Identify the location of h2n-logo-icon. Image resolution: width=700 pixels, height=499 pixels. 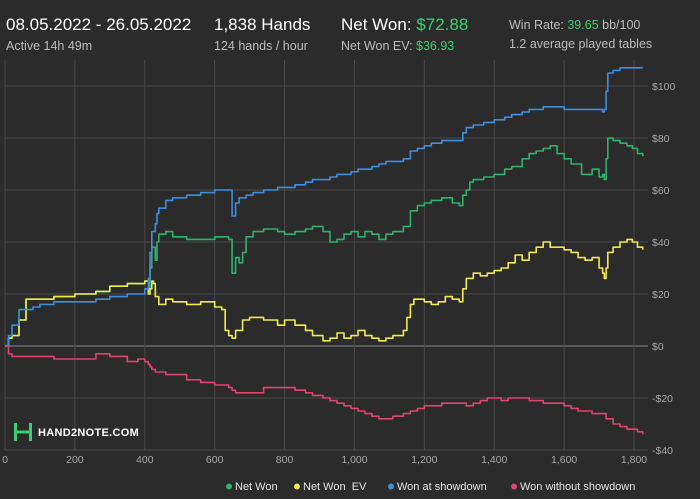
(23, 432).